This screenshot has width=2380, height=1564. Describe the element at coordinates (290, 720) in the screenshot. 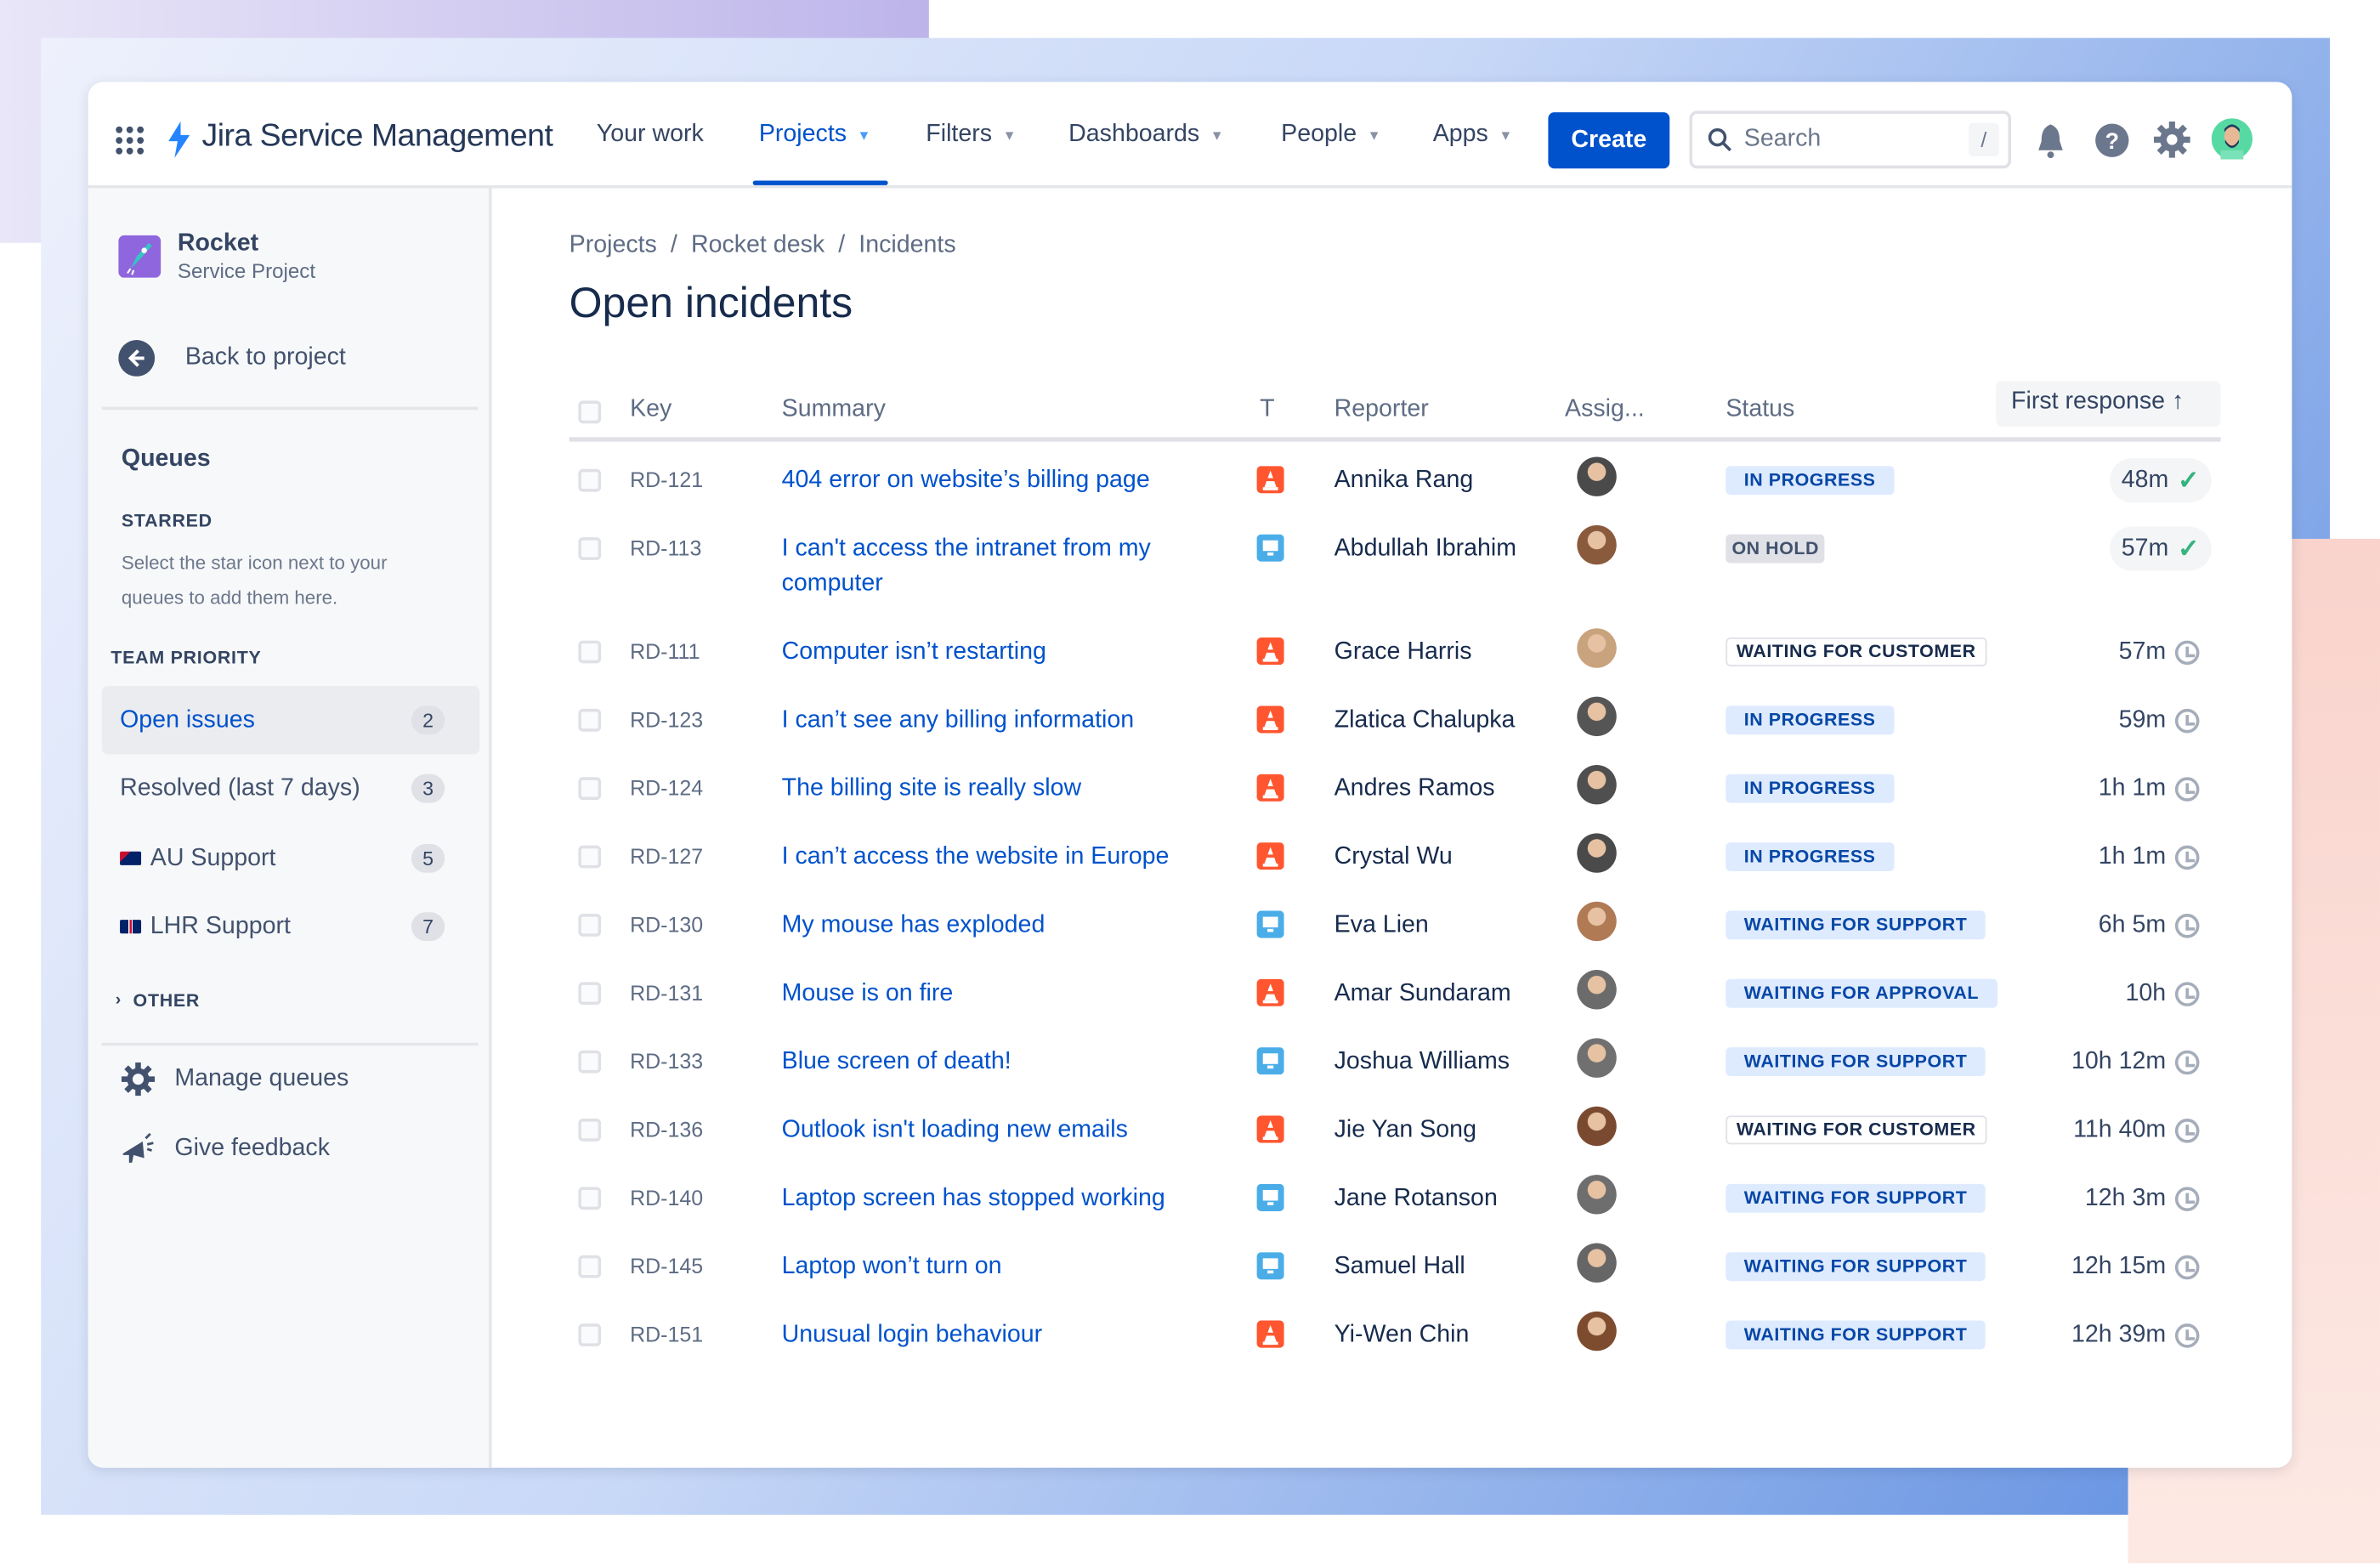

I see `queue-open-issues: Open issues 2` at that location.